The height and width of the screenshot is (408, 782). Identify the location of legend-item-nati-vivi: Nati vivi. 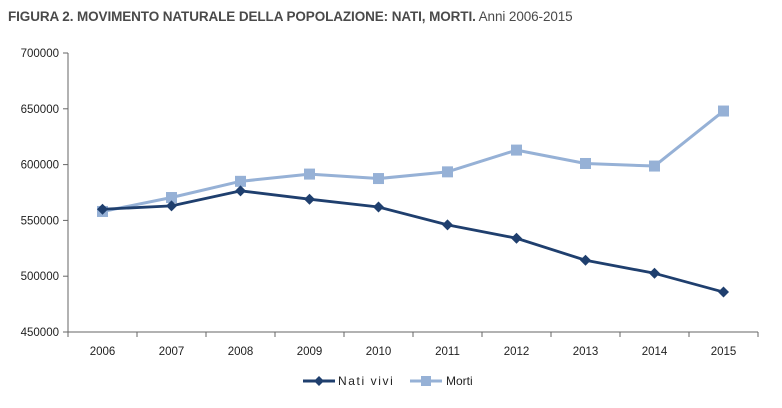
(348, 381).